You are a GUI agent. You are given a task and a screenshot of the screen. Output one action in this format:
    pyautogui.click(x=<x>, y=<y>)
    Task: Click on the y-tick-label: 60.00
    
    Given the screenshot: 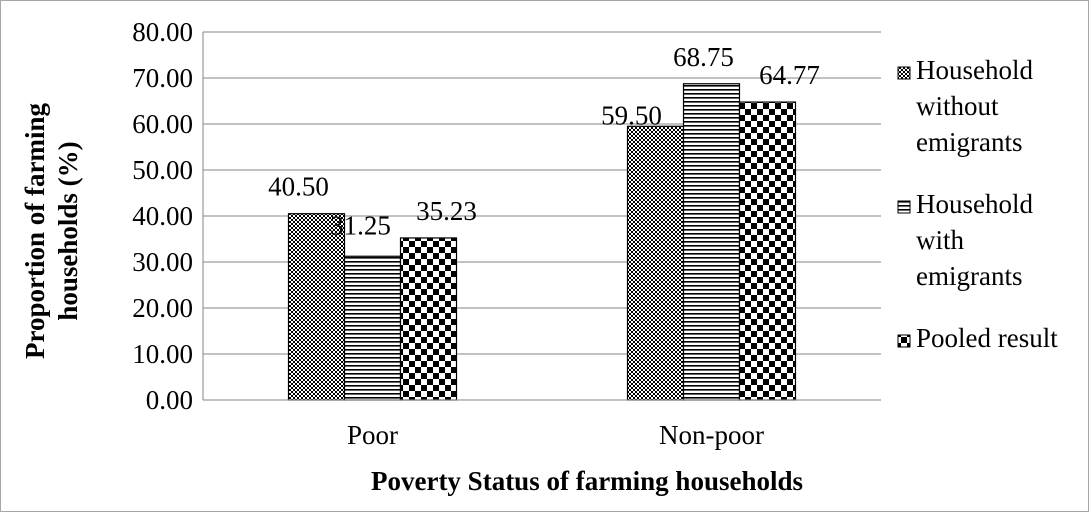 What is the action you would take?
    pyautogui.click(x=162, y=124)
    